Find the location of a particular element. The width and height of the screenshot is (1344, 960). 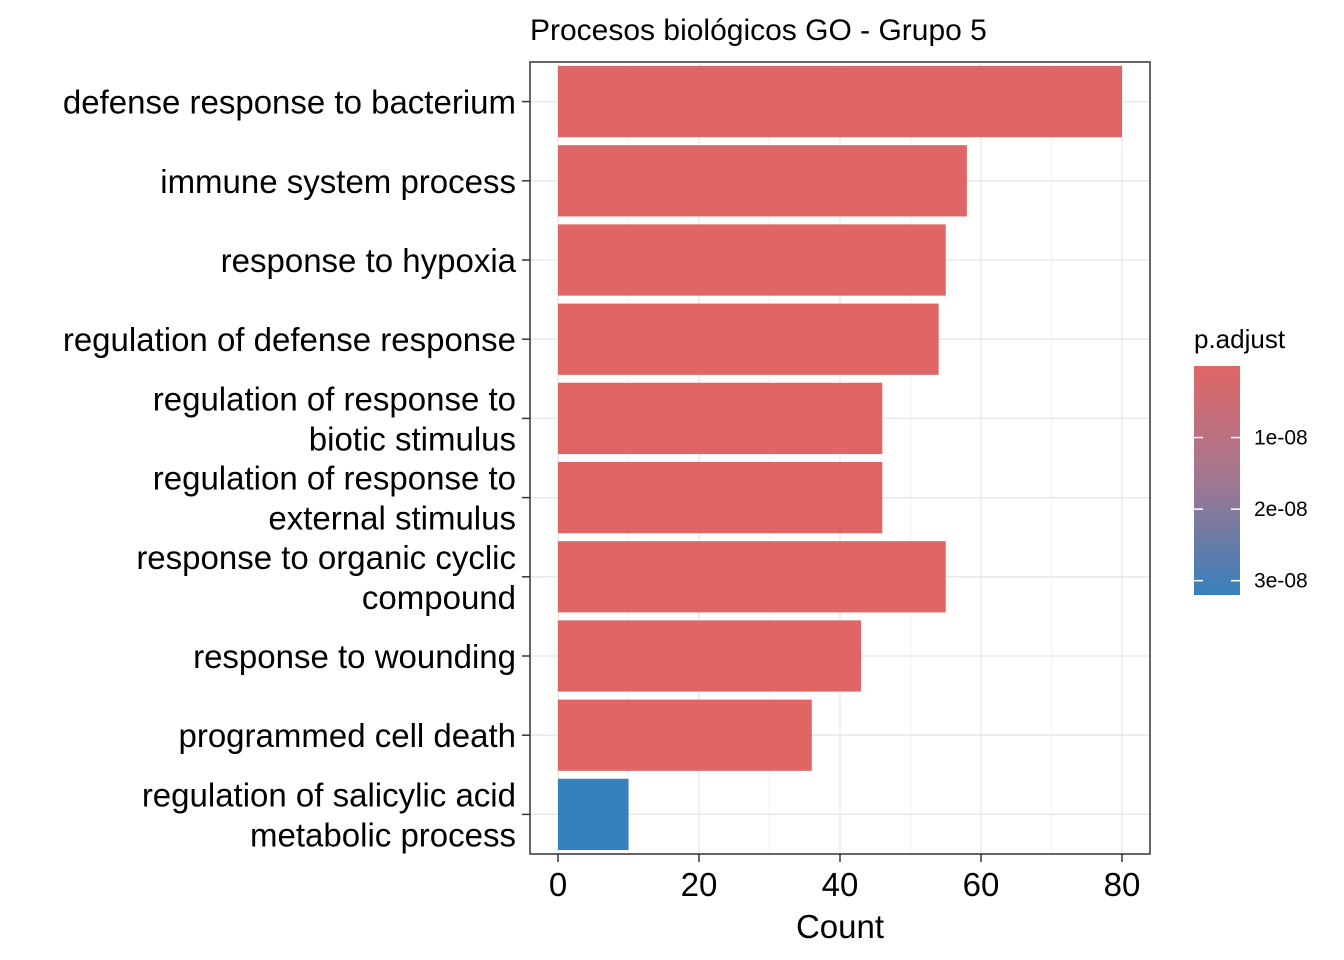

y-tick-label: programmed cell death is located at coordinates (347, 735).